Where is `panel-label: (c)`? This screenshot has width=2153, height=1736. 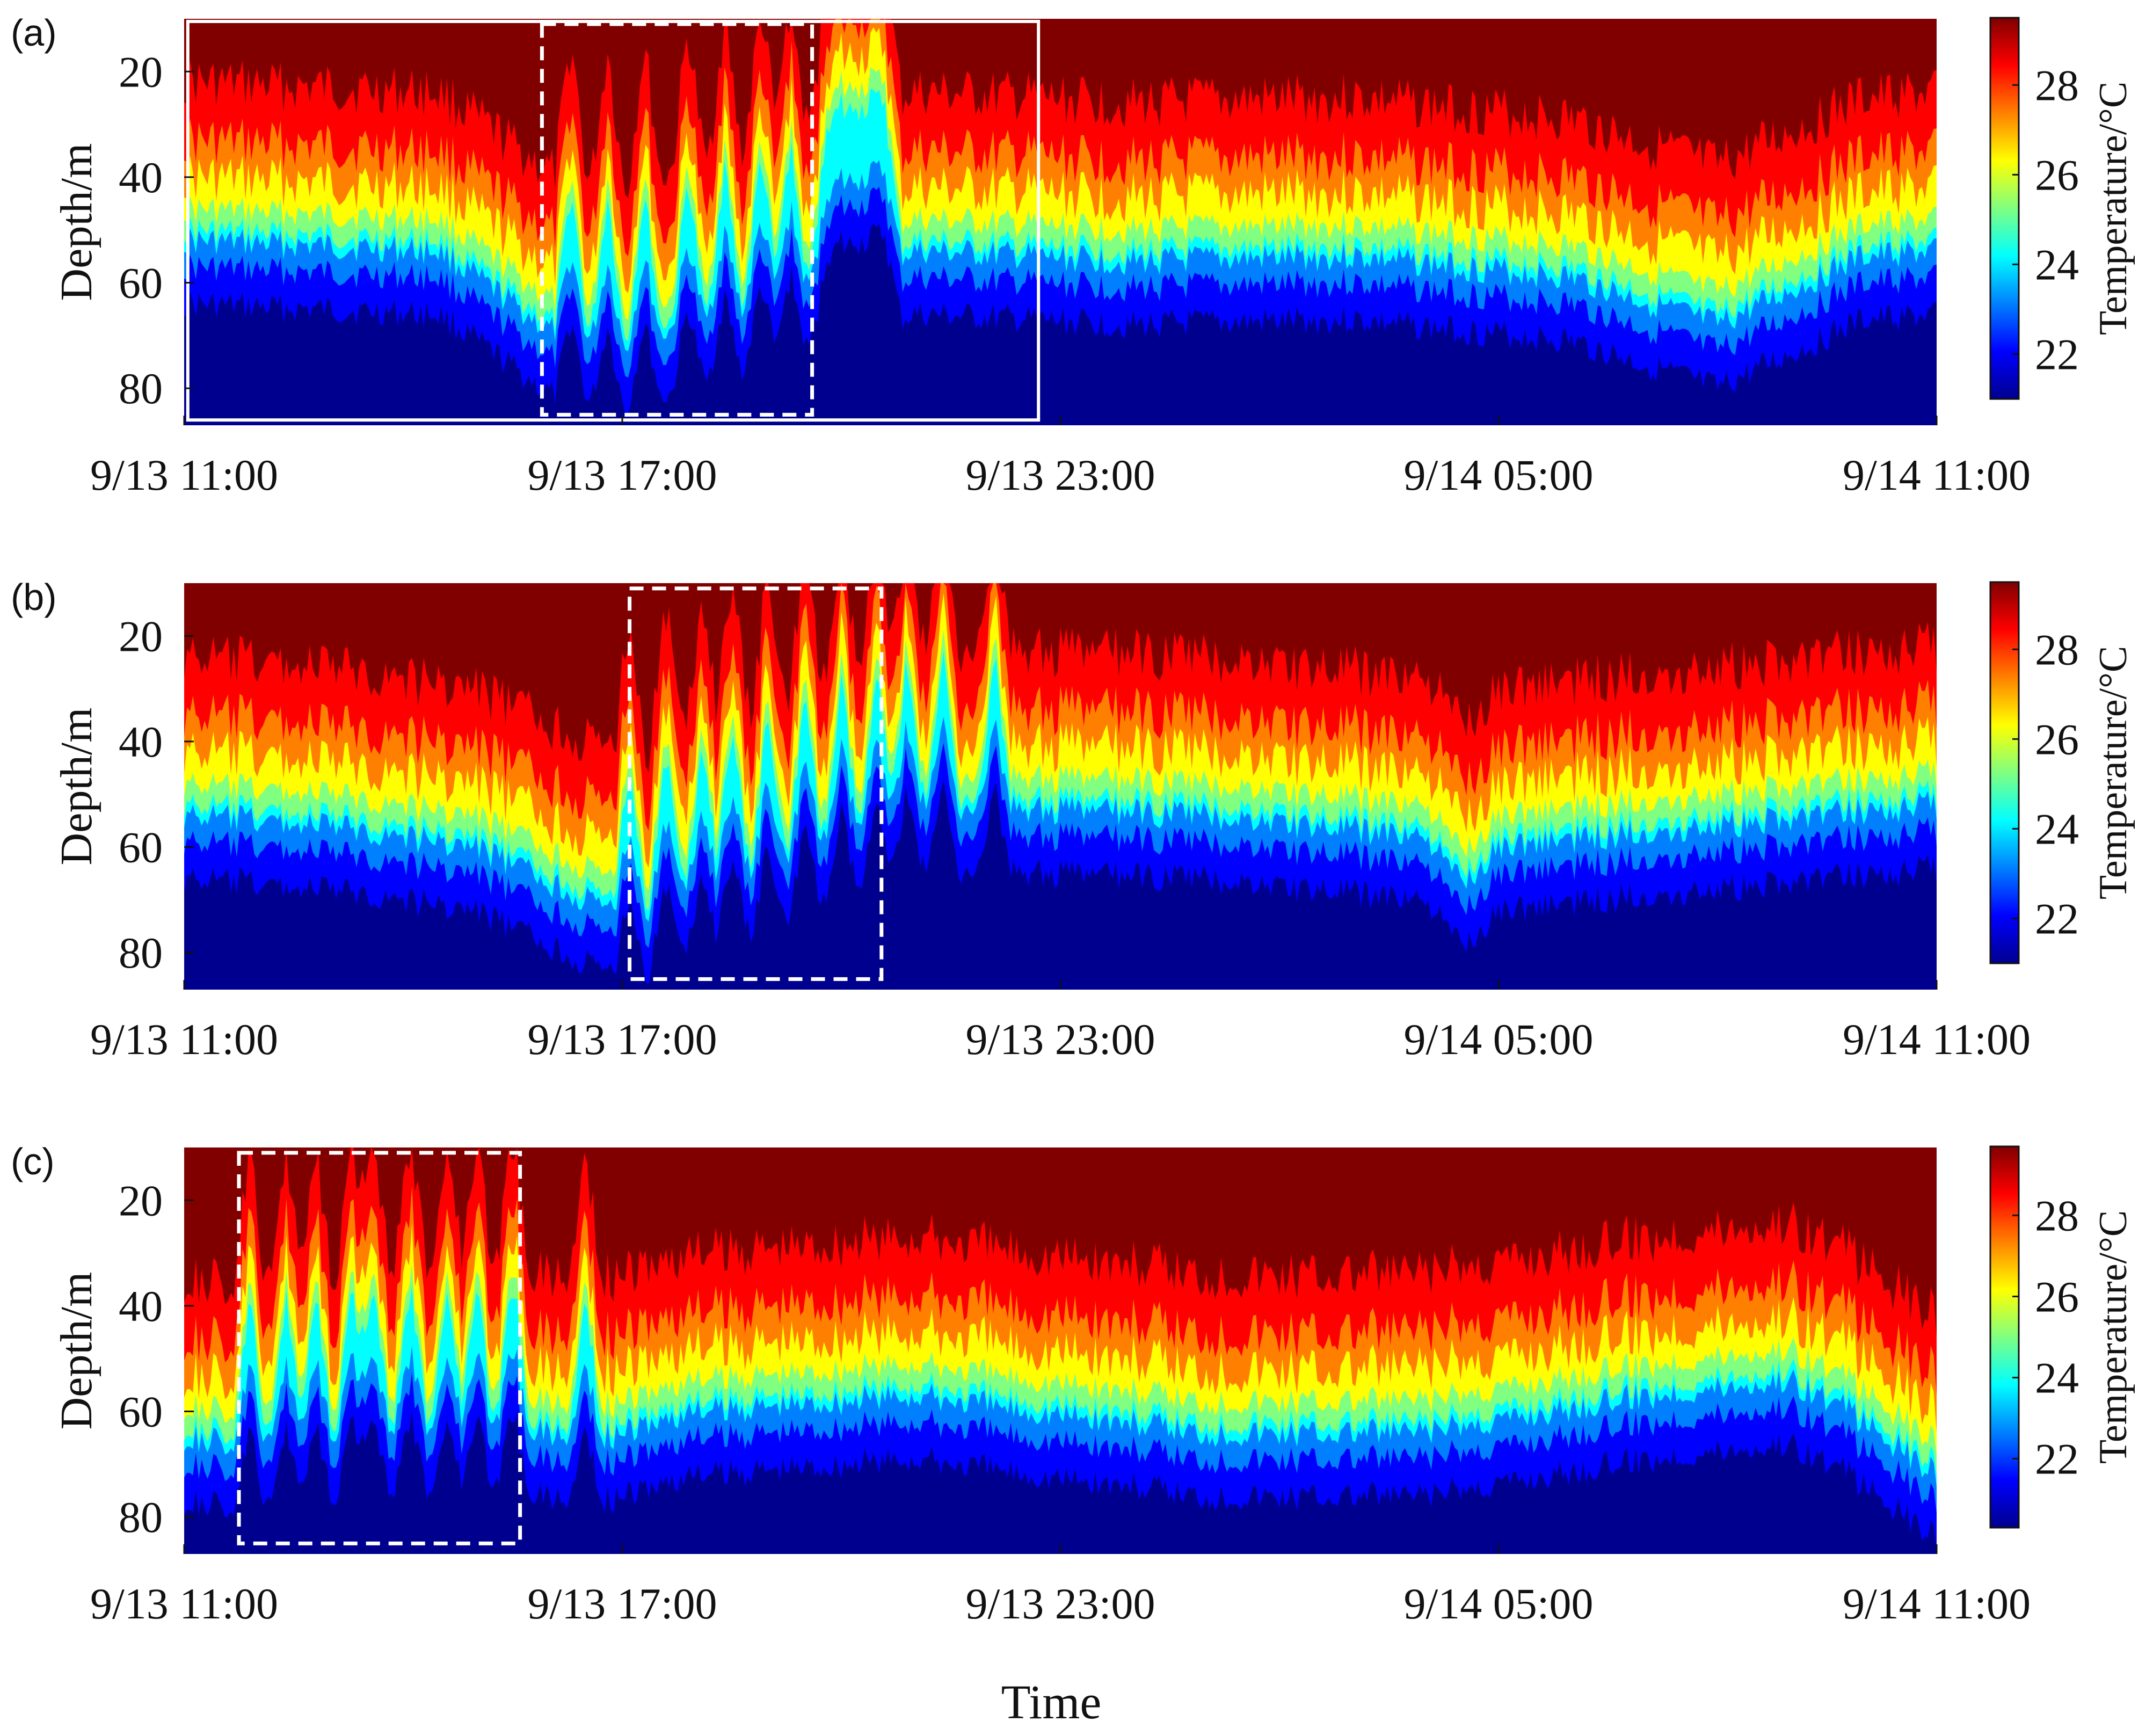
panel-label: (c) is located at coordinates (33, 1161).